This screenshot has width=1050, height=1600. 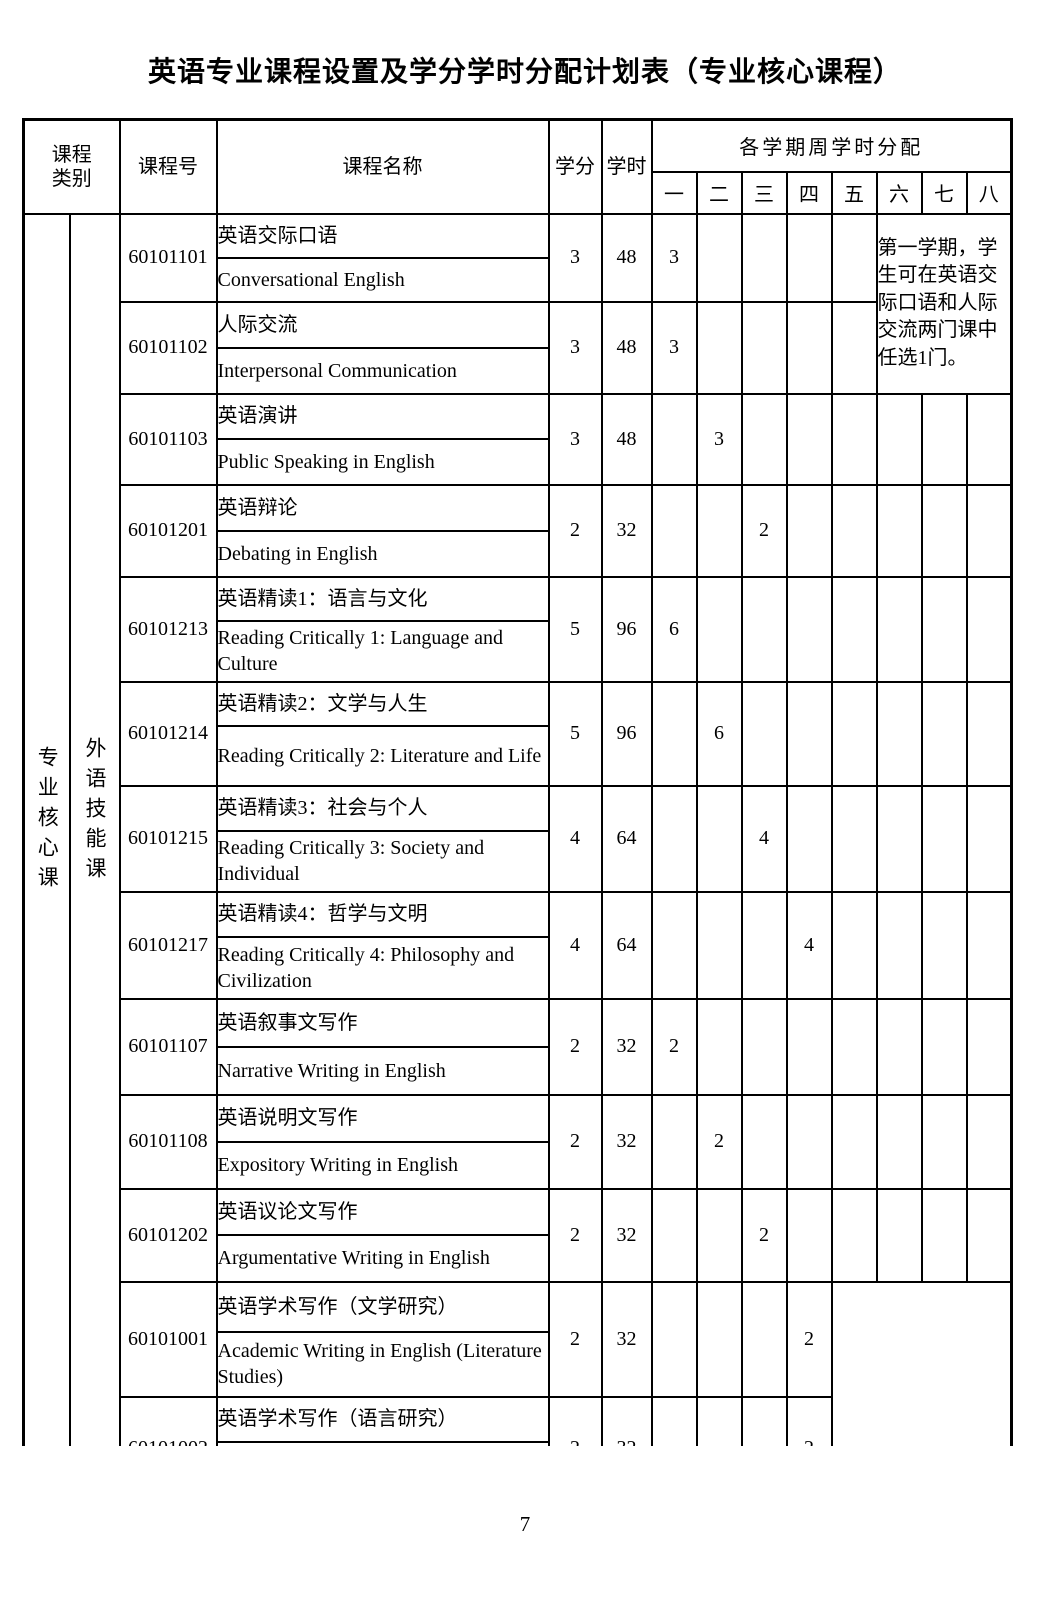 What do you see at coordinates (71, 178) in the screenshot?
I see `header-category-line2: 类别` at bounding box center [71, 178].